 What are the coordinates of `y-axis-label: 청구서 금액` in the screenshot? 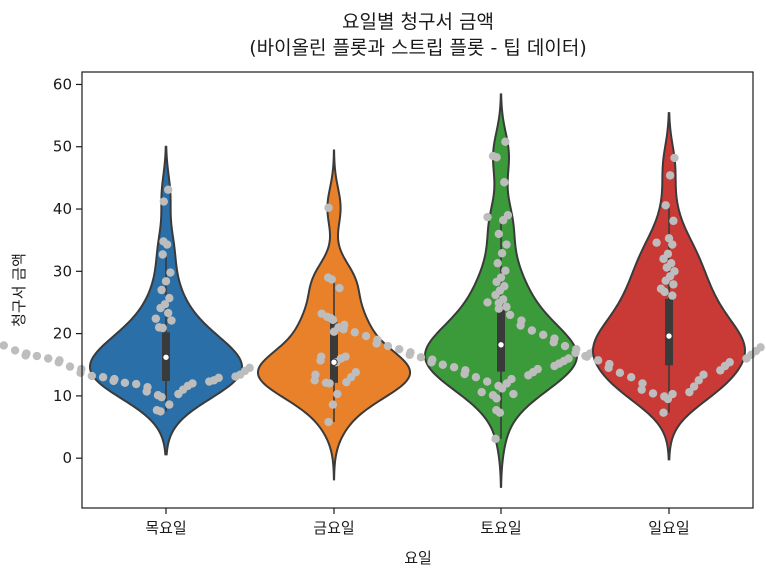 It's located at (19, 290).